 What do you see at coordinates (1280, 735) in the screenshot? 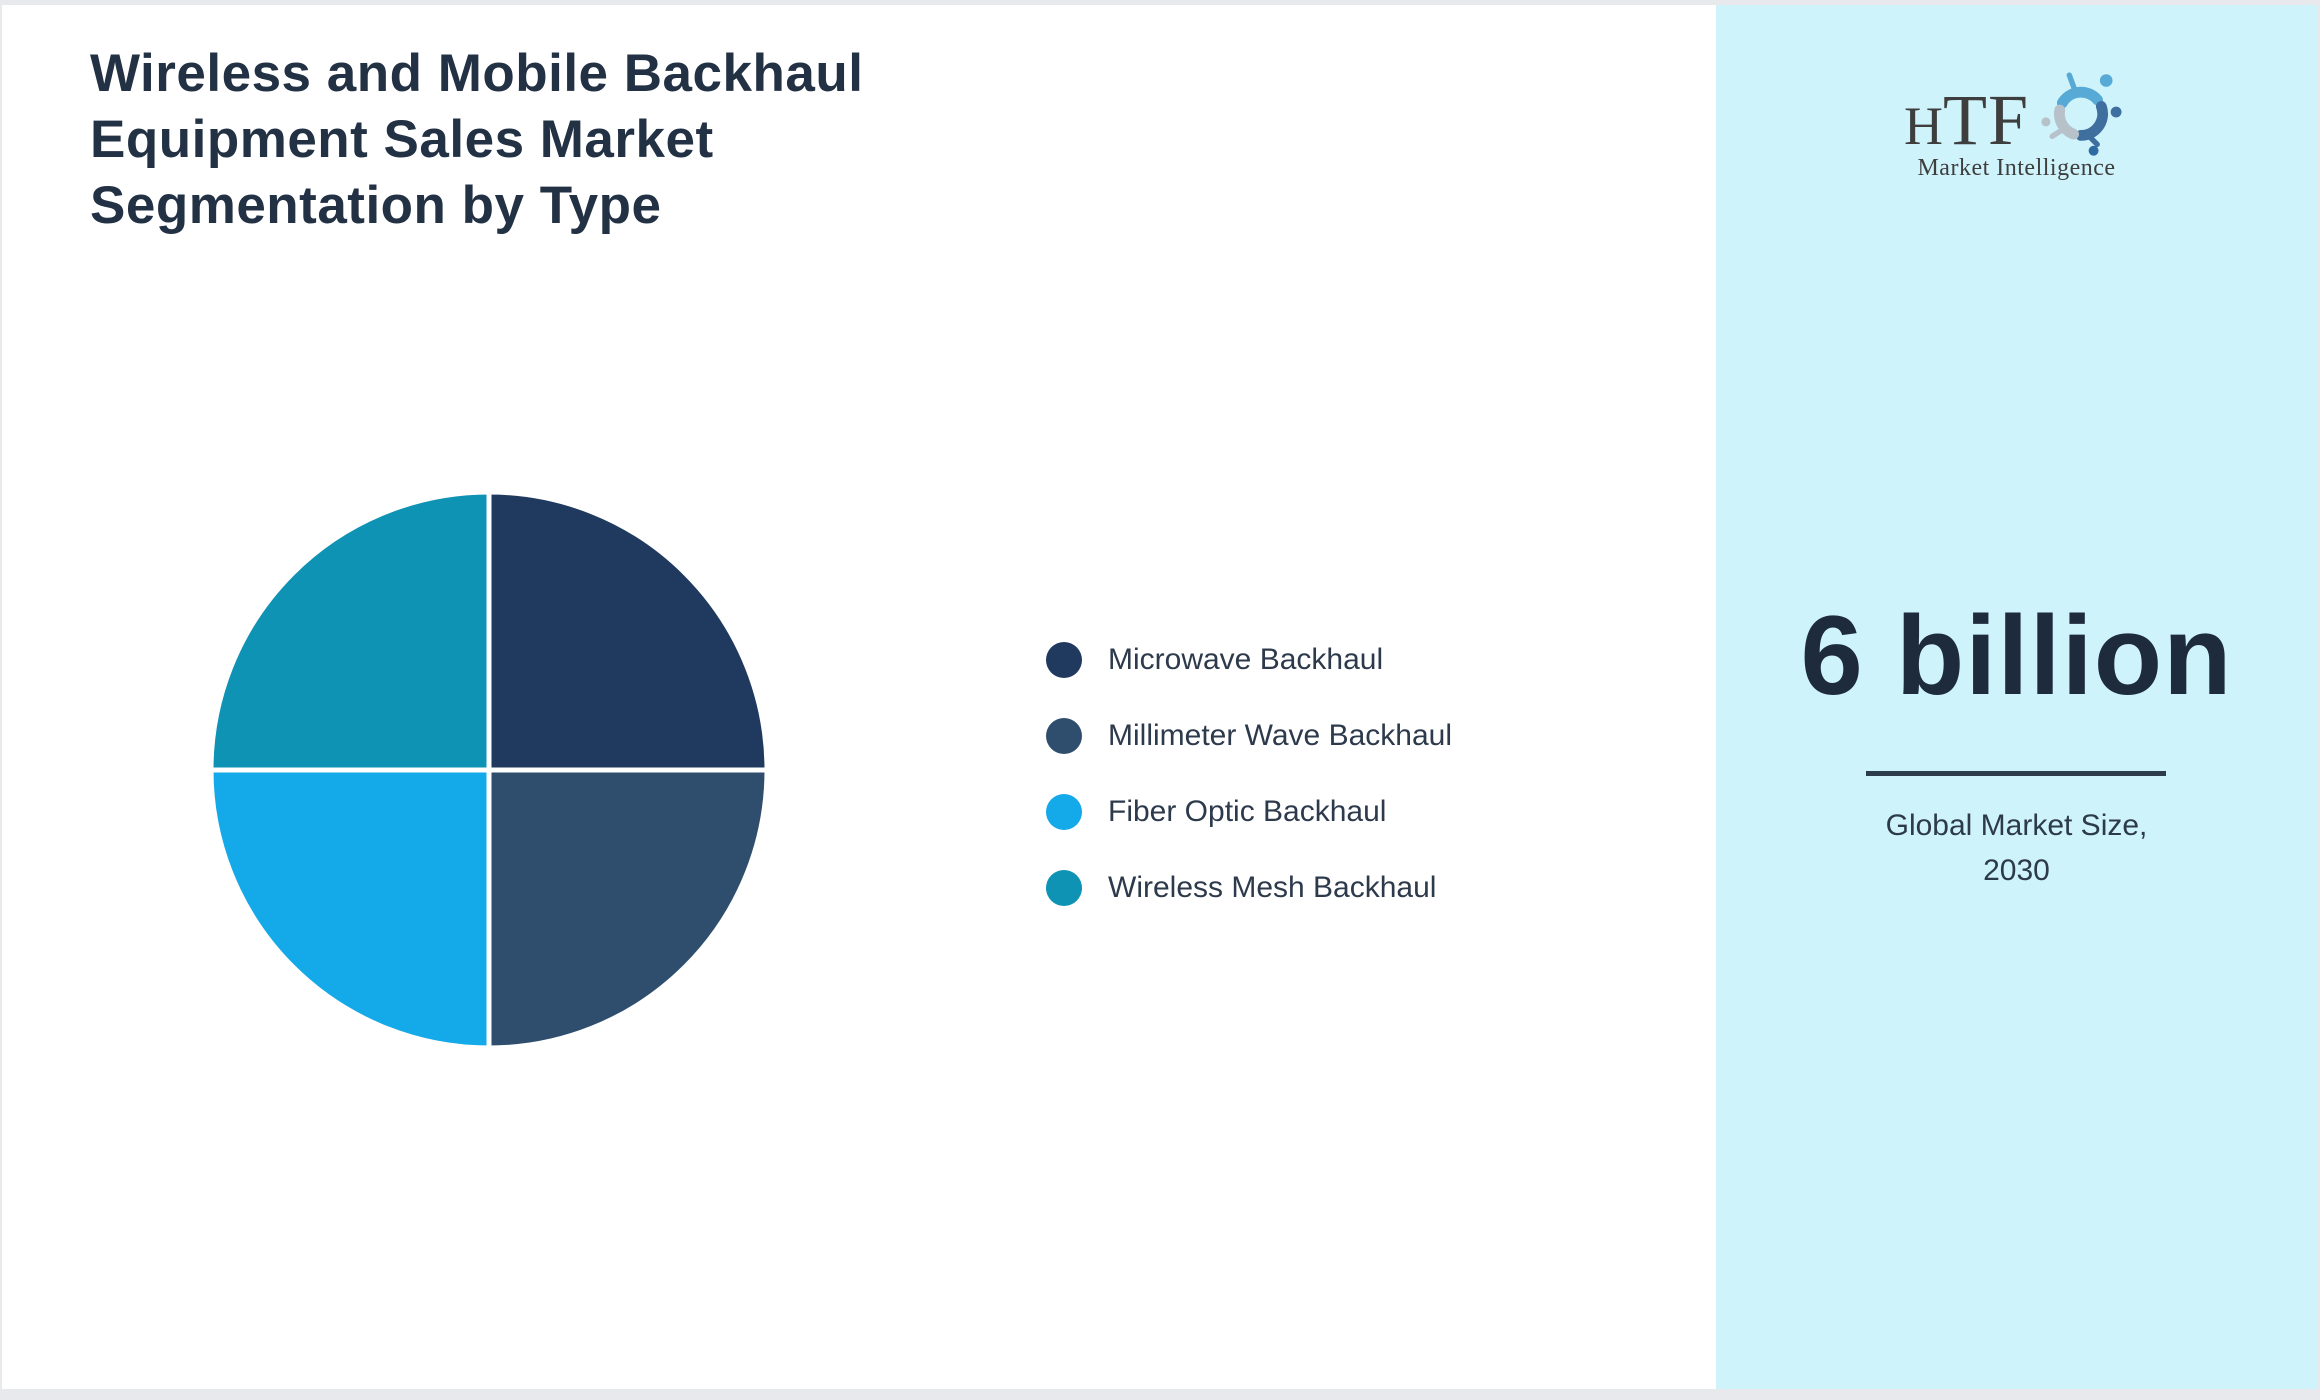
I see `legend-label: Millimeter Wave Backhaul` at bounding box center [1280, 735].